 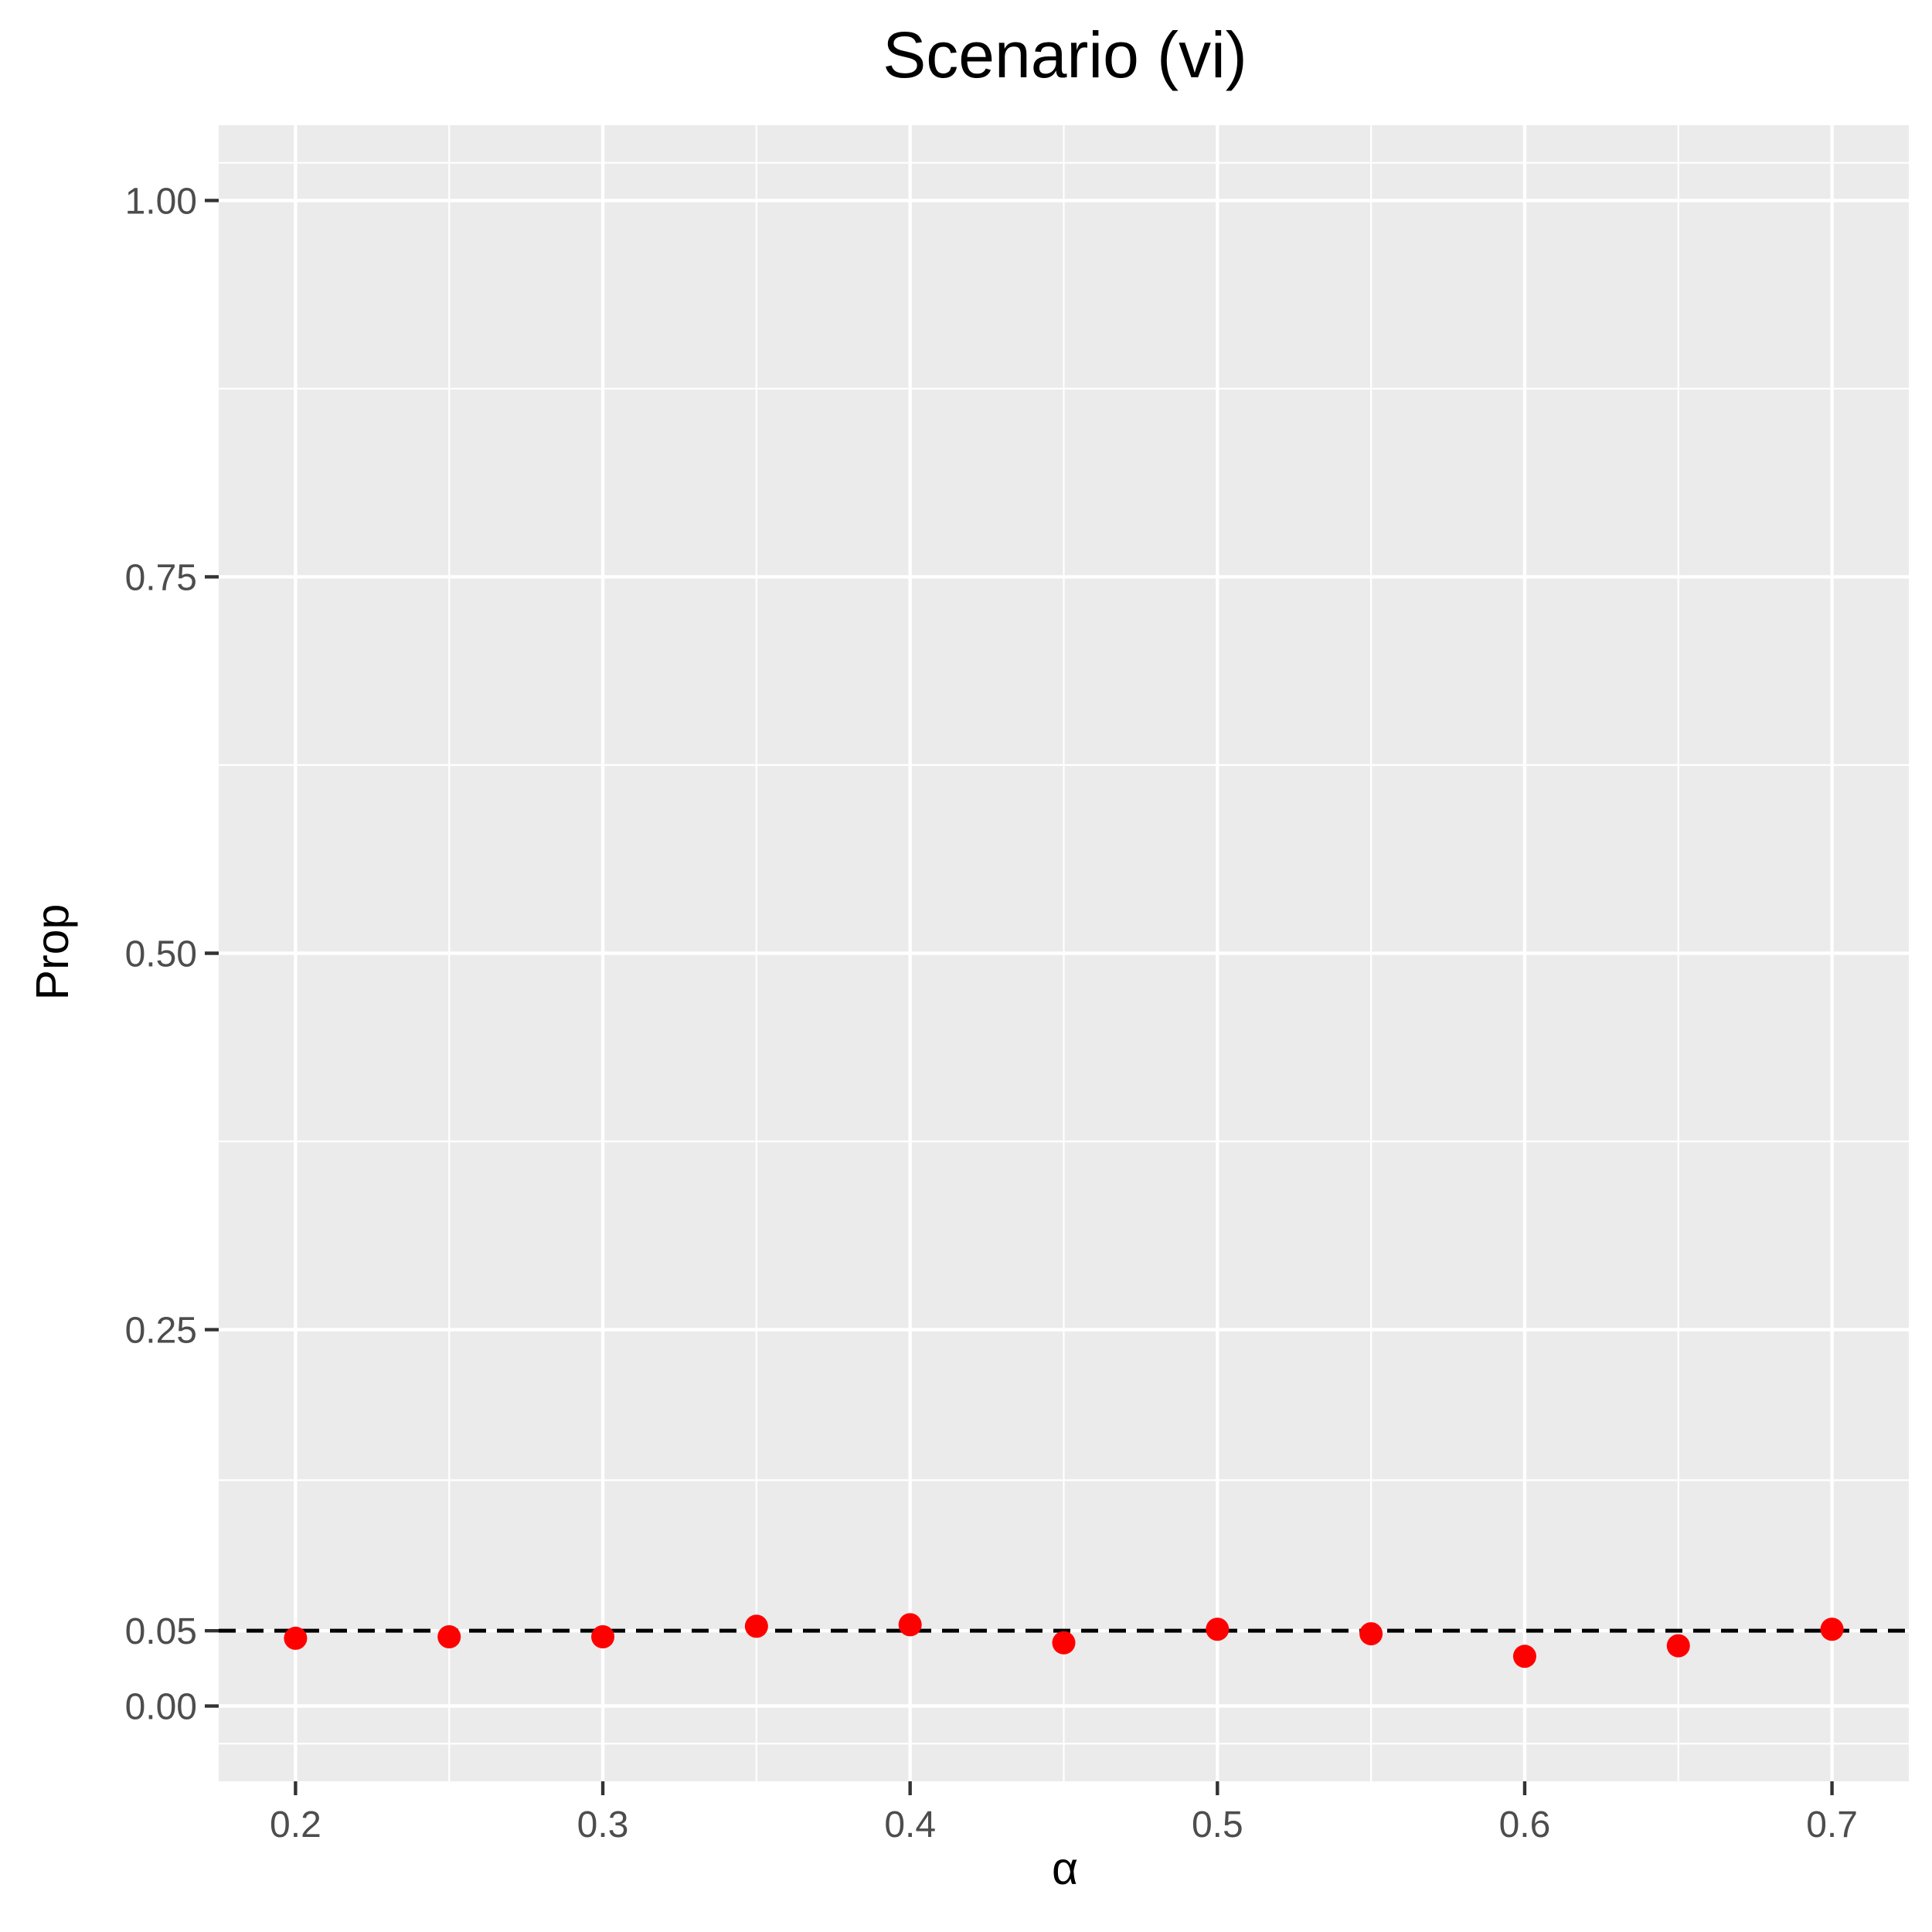 I want to click on x-tick-label: 0.3, so click(x=603, y=1825).